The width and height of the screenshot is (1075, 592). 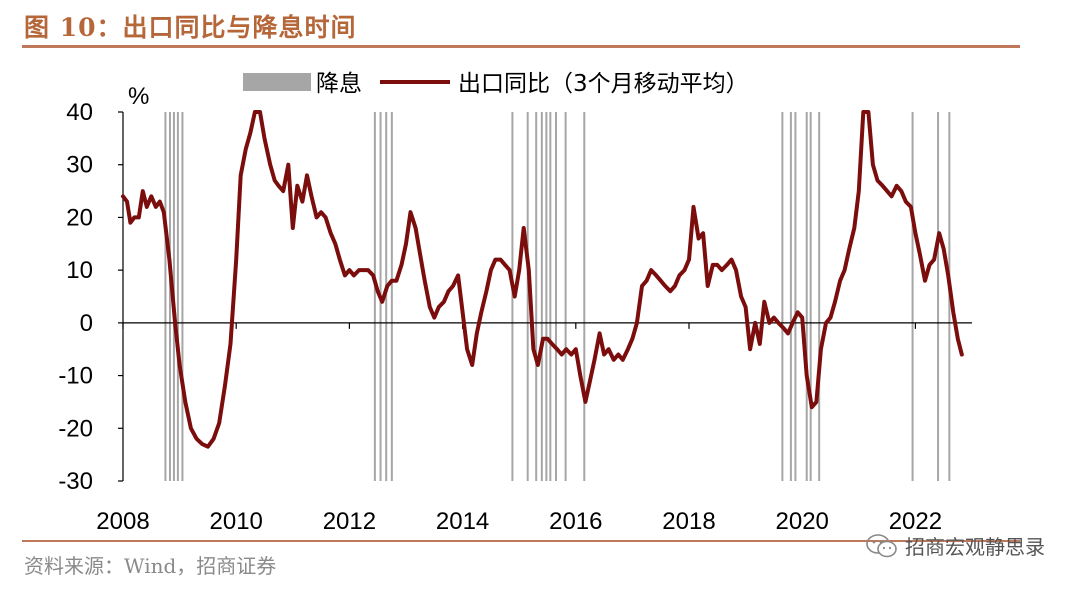 I want to click on y-tick-label: -20, so click(x=75, y=428).